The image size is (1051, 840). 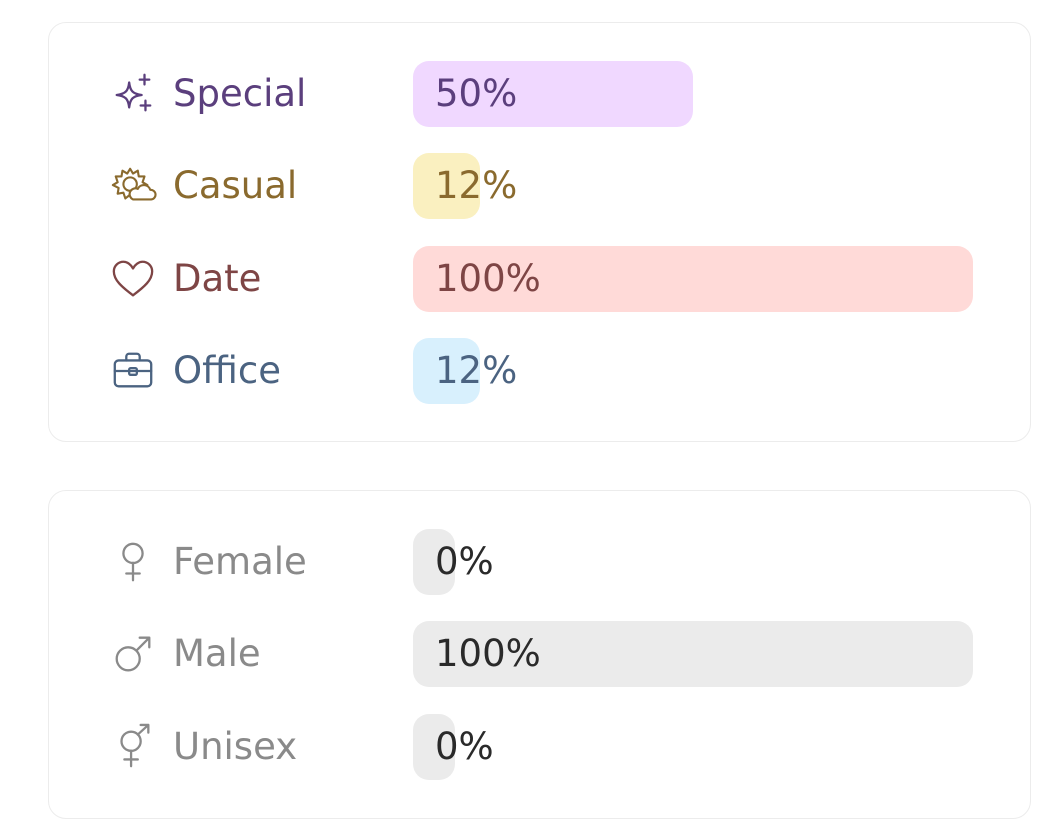 I want to click on occasion-row-date: Date 100%, so click(x=539, y=279).